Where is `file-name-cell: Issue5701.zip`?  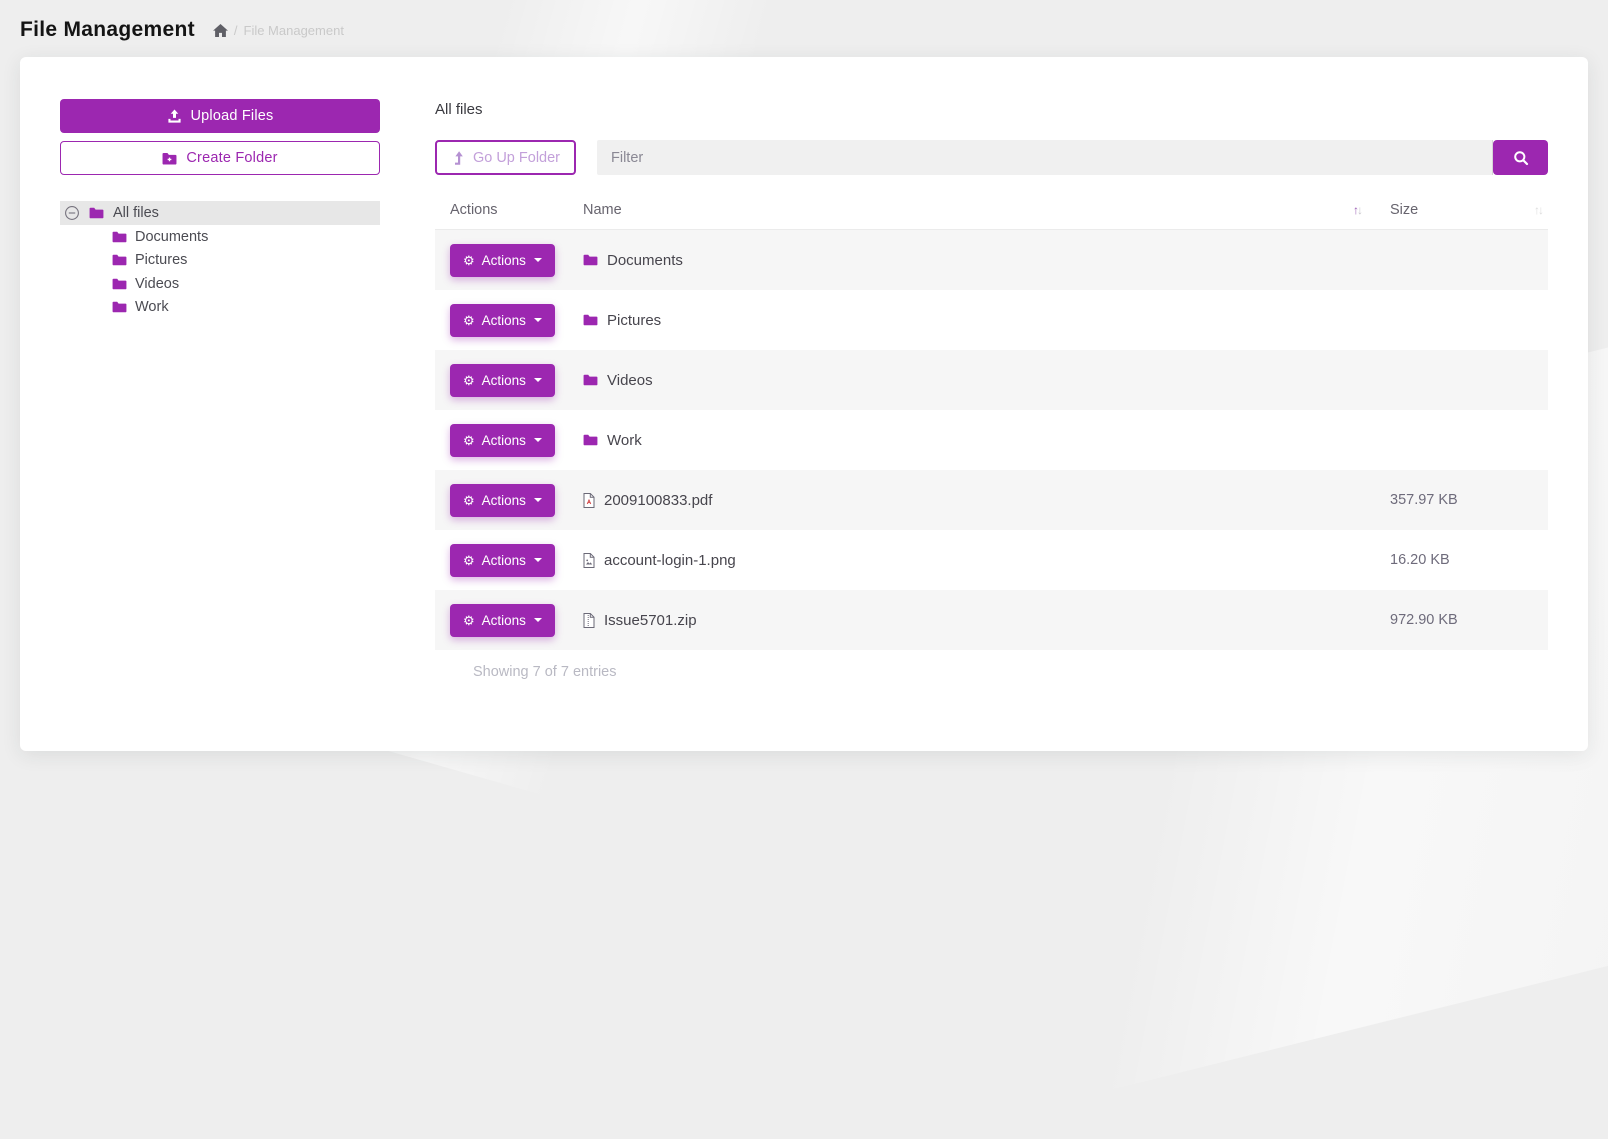
file-name-cell: Issue5701.zip is located at coordinates (979, 620).